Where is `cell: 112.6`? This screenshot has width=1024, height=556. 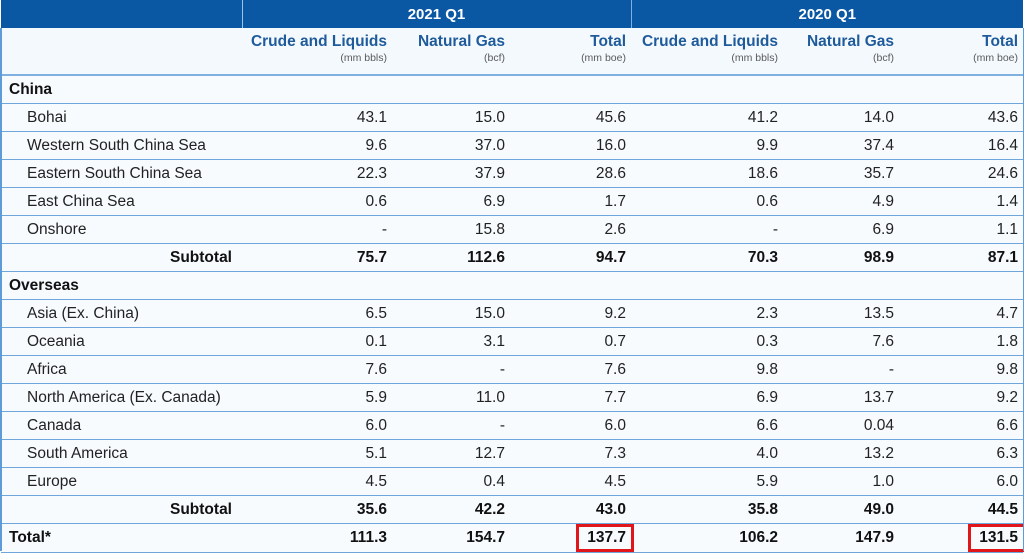 cell: 112.6 is located at coordinates (451, 257).